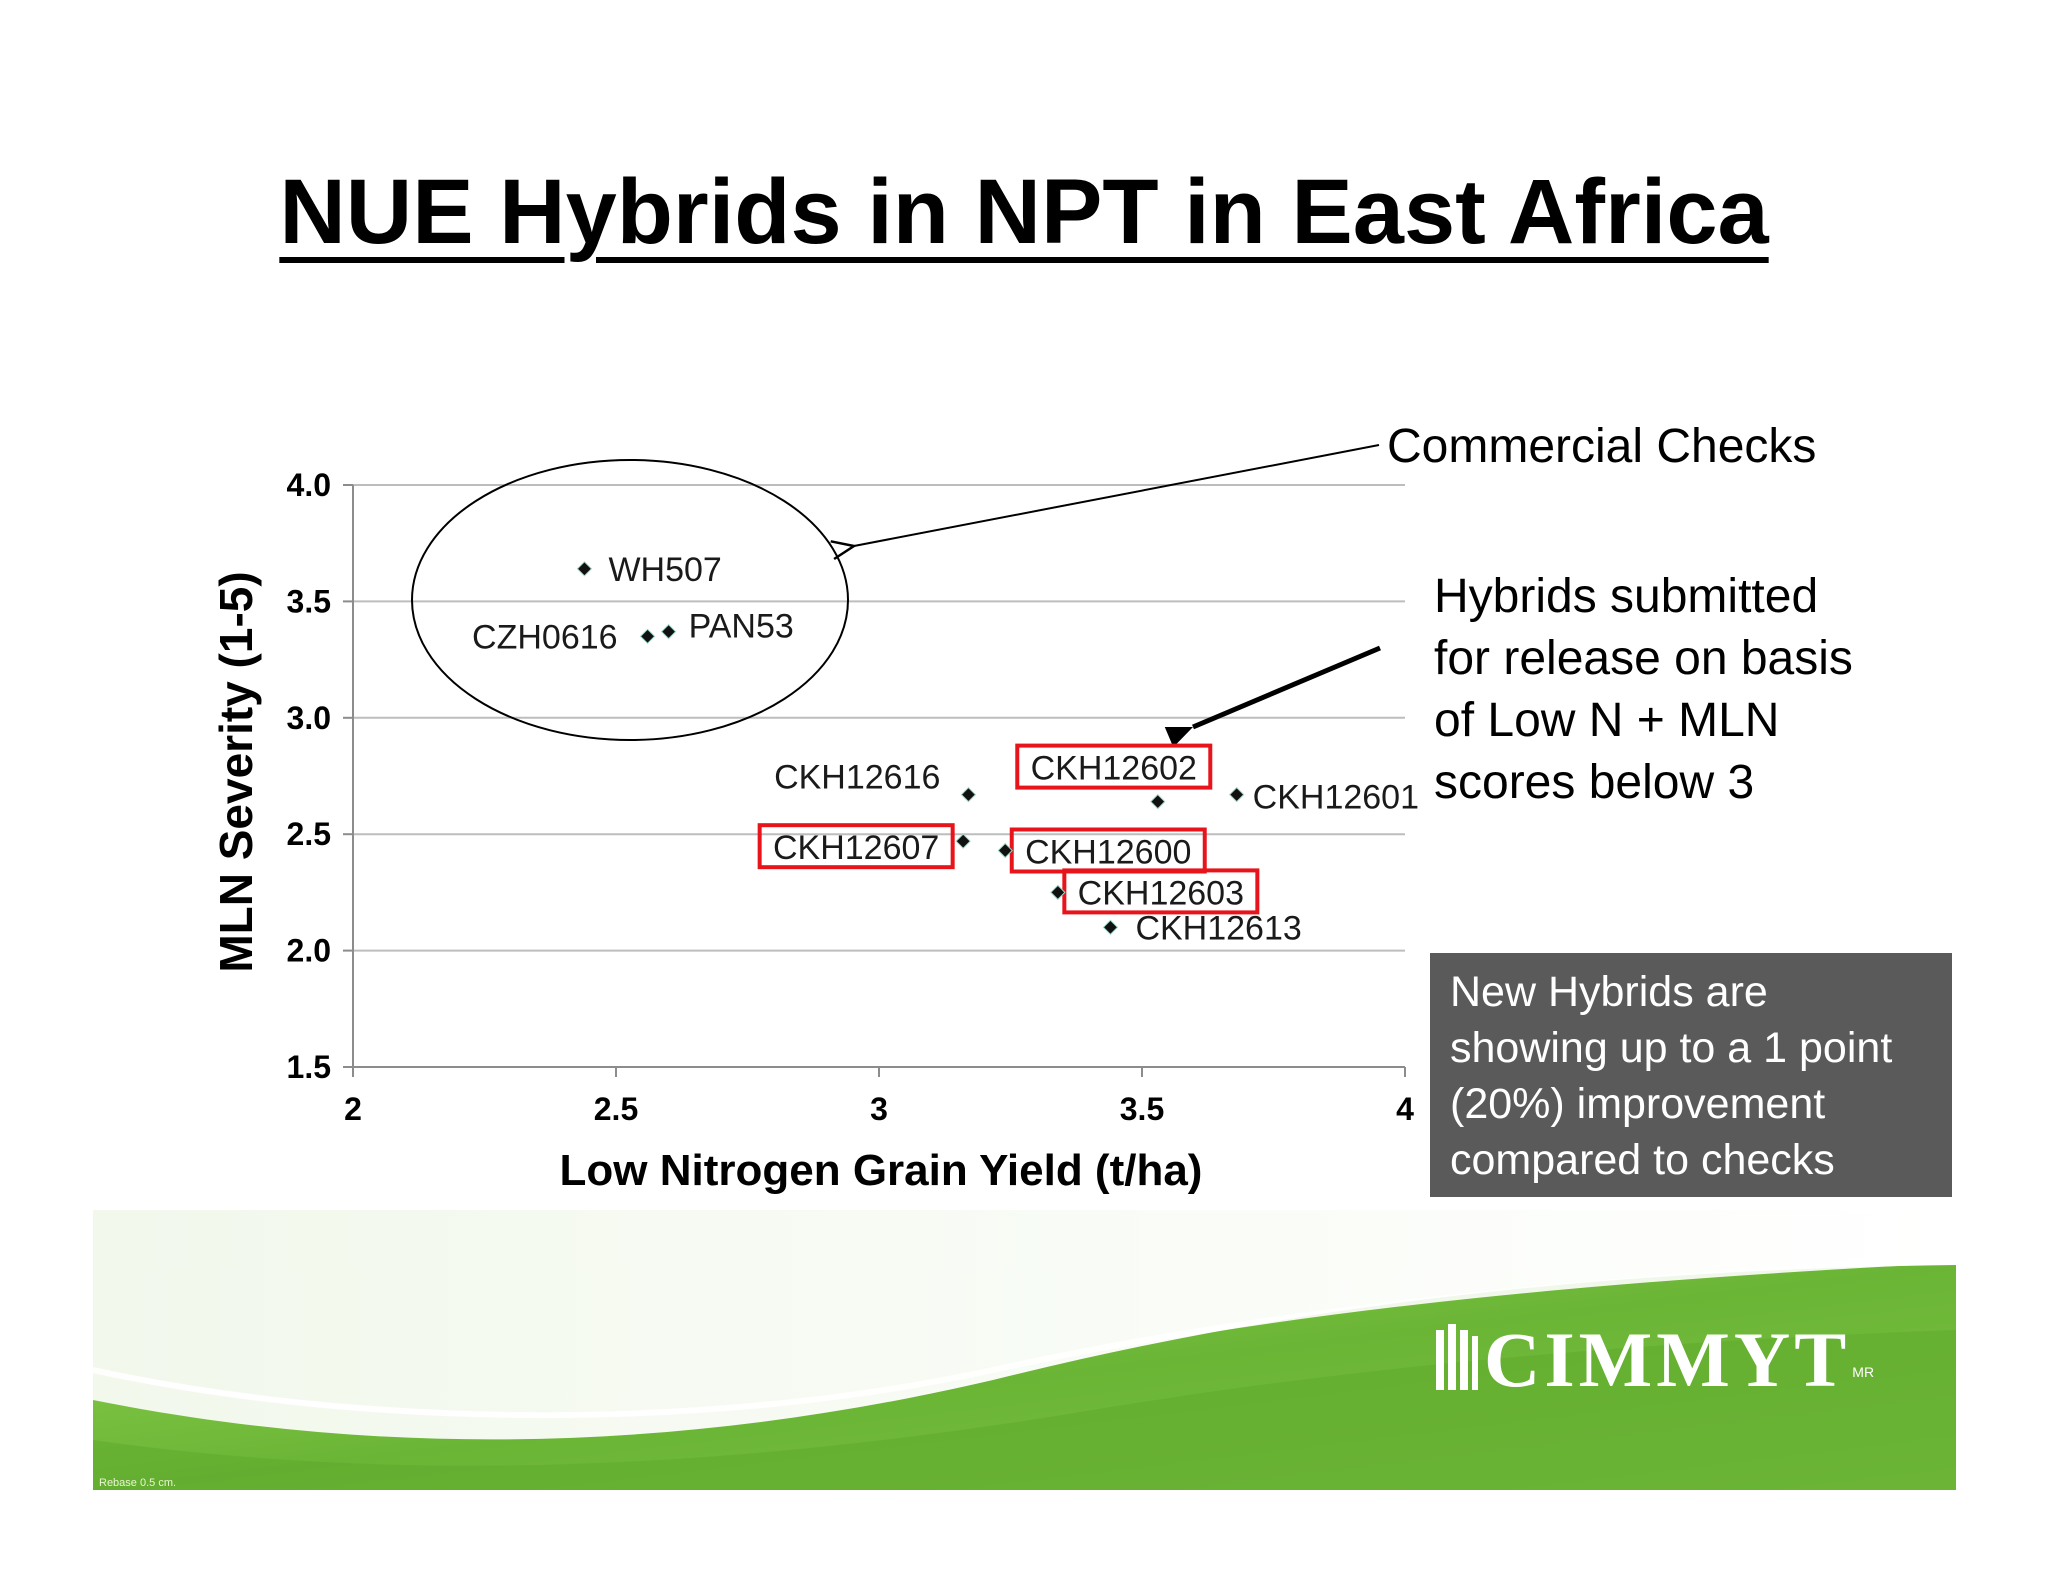  I want to click on y-tick-label: 2.5, so click(309, 834).